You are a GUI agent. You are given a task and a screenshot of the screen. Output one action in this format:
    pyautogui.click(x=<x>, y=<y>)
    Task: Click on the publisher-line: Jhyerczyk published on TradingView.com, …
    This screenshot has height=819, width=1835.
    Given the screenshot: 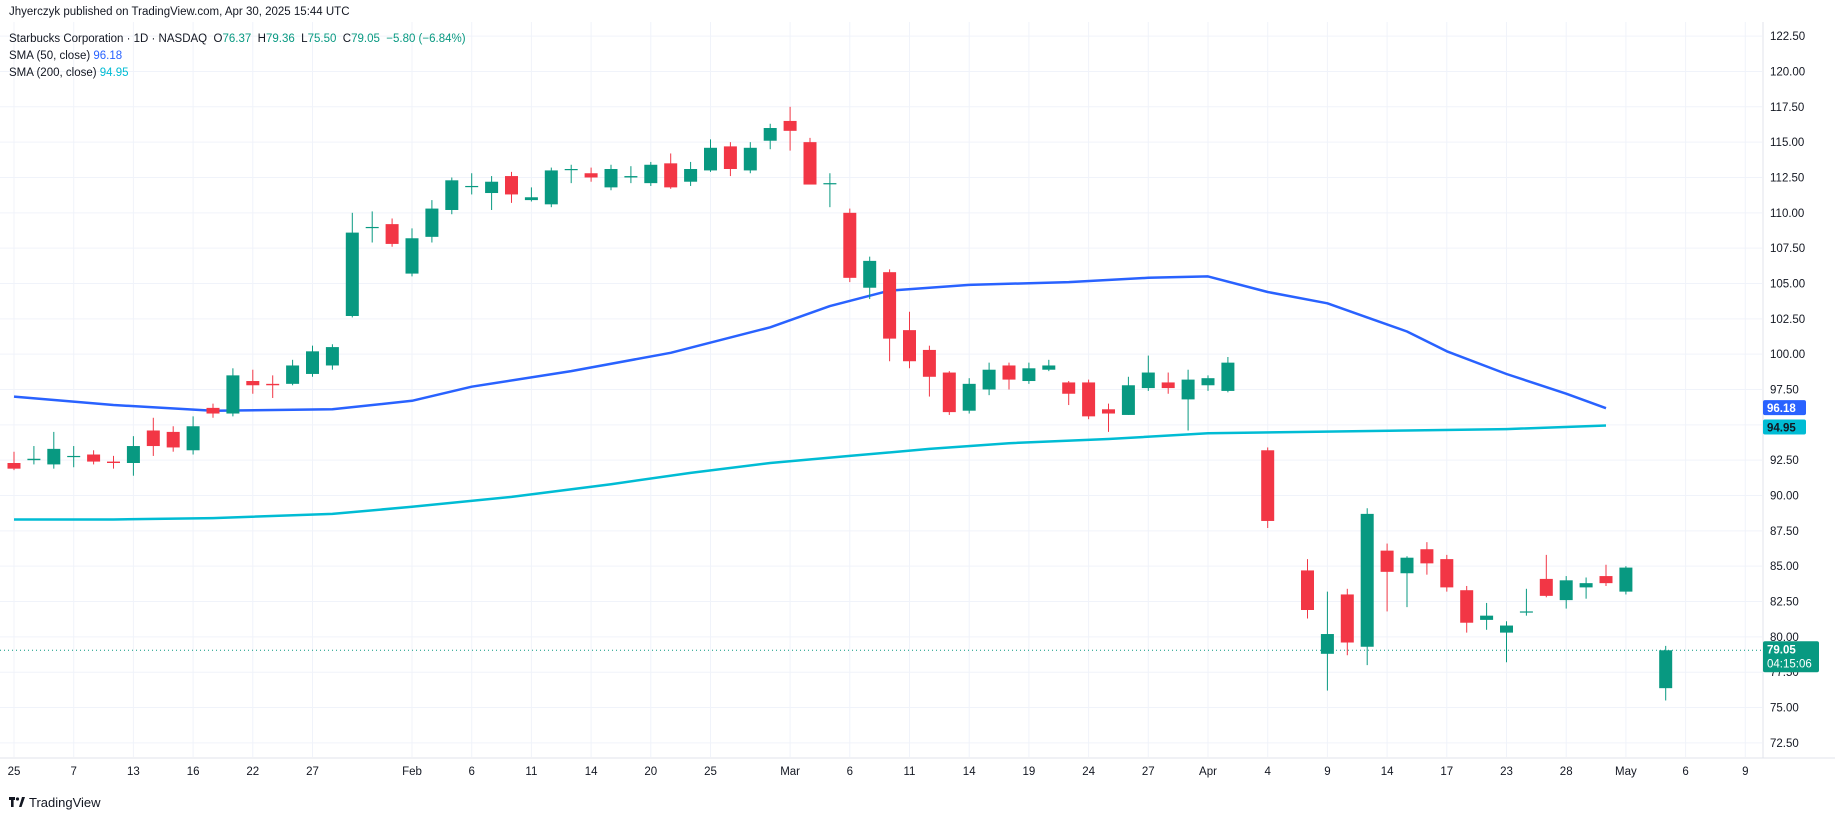 What is the action you would take?
    pyautogui.click(x=179, y=12)
    